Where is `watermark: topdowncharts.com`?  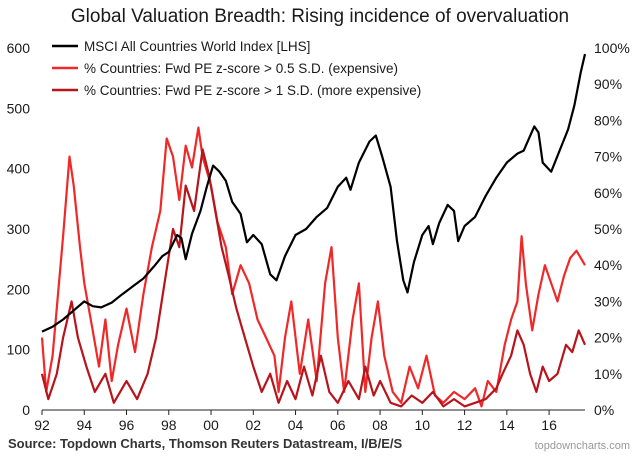 watermark: topdowncharts.com is located at coordinates (582, 446).